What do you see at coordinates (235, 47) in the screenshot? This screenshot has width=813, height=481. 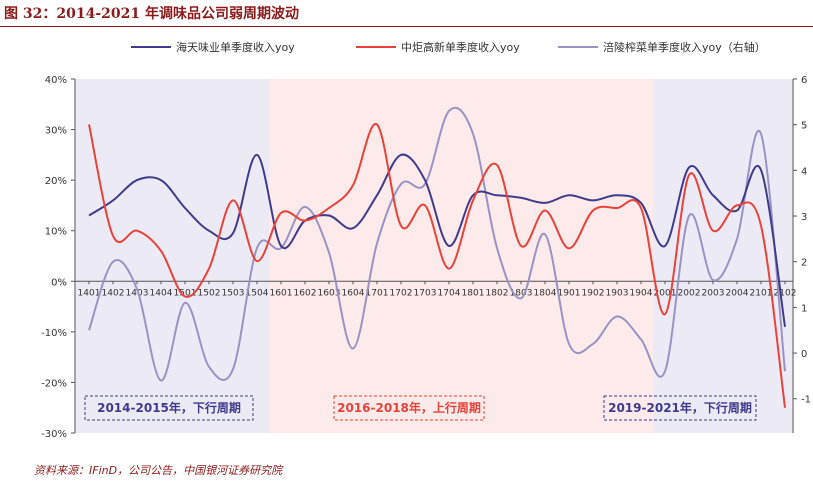 I see `legend-label: 海天味业单季度收入yoy` at bounding box center [235, 47].